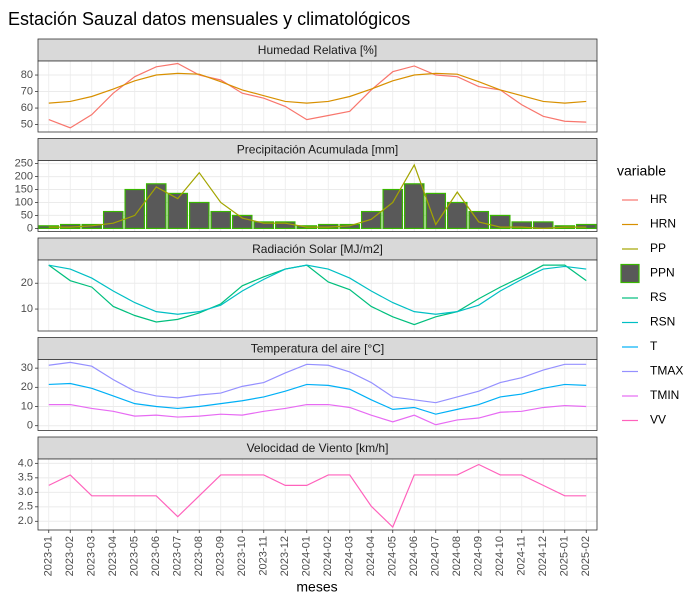 The image size is (688, 596). What do you see at coordinates (658, 248) in the screenshot?
I see `legend-label: PP` at bounding box center [658, 248].